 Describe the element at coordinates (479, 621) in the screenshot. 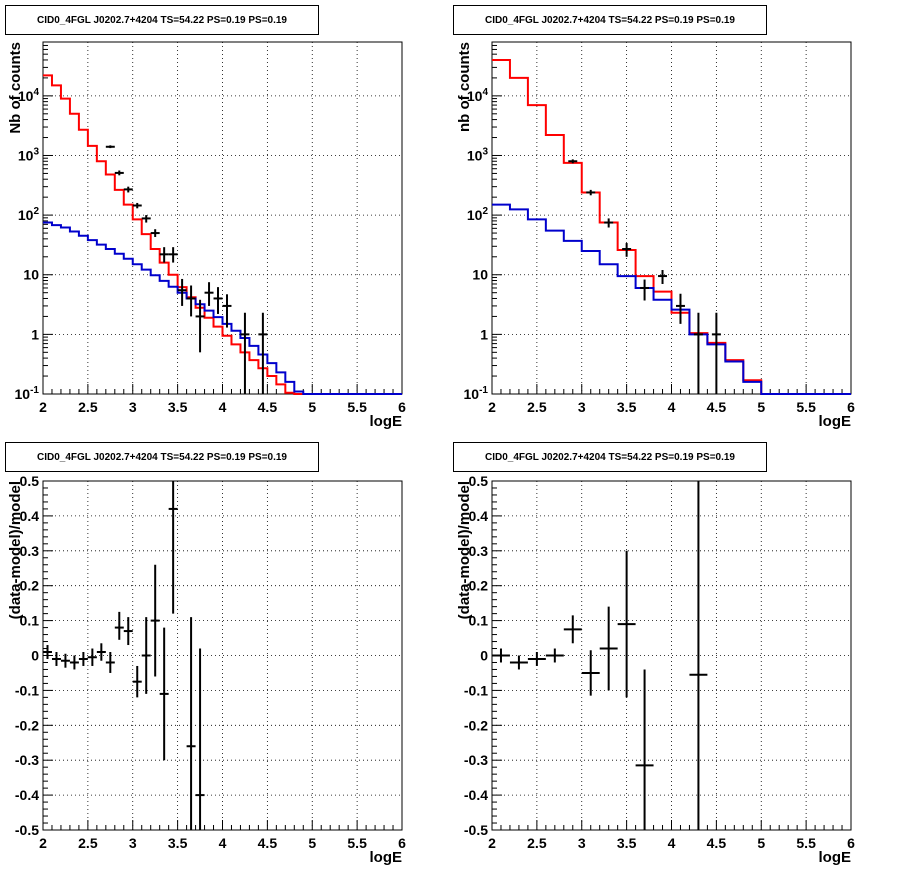

I see `y-tick-label: 0.1` at that location.